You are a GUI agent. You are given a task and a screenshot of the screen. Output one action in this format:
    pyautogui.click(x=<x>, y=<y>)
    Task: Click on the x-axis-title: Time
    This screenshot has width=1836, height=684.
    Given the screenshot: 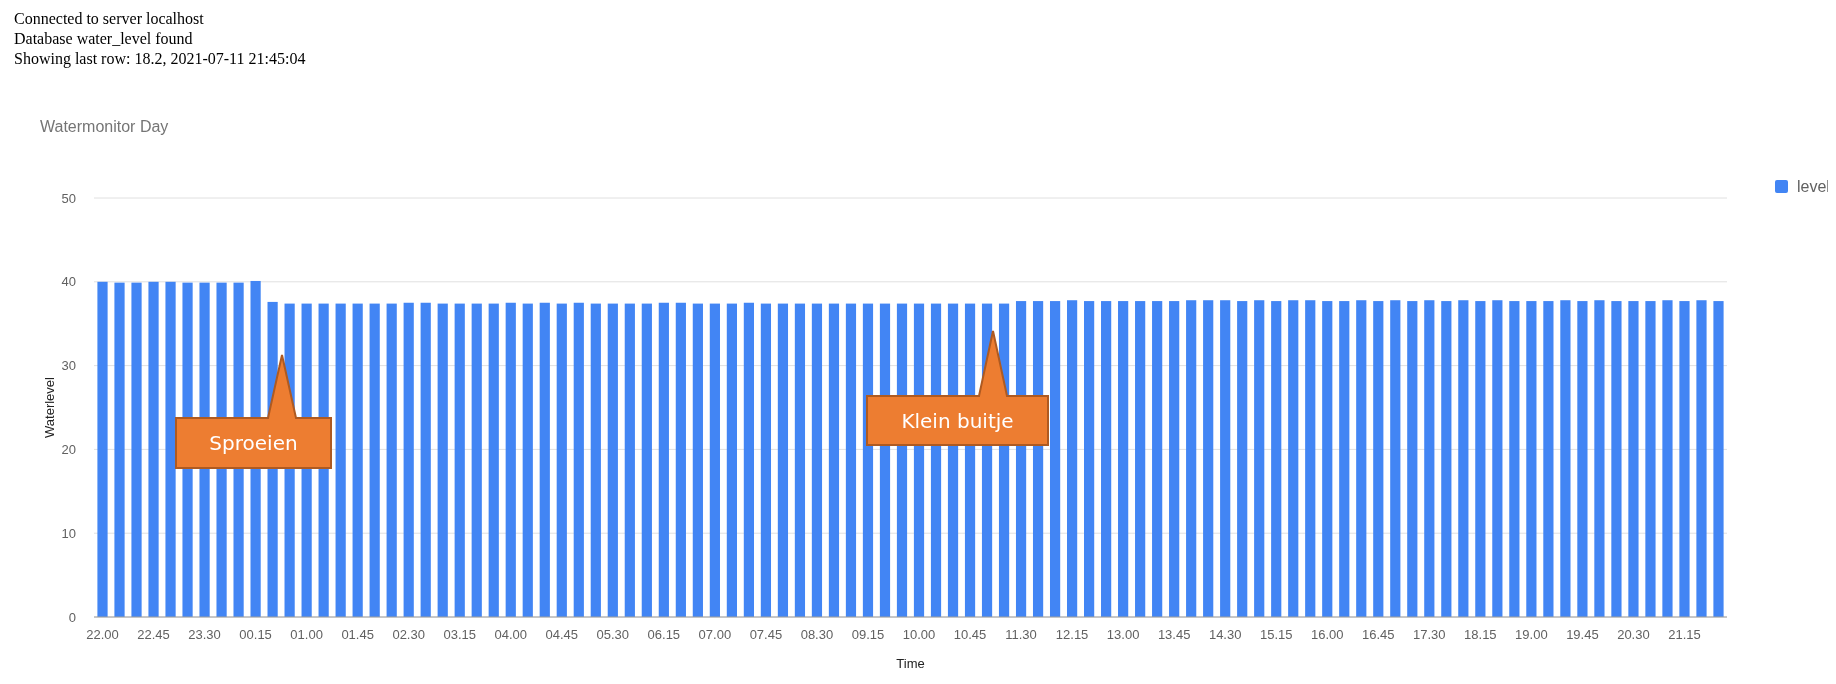 What is the action you would take?
    pyautogui.click(x=910, y=663)
    